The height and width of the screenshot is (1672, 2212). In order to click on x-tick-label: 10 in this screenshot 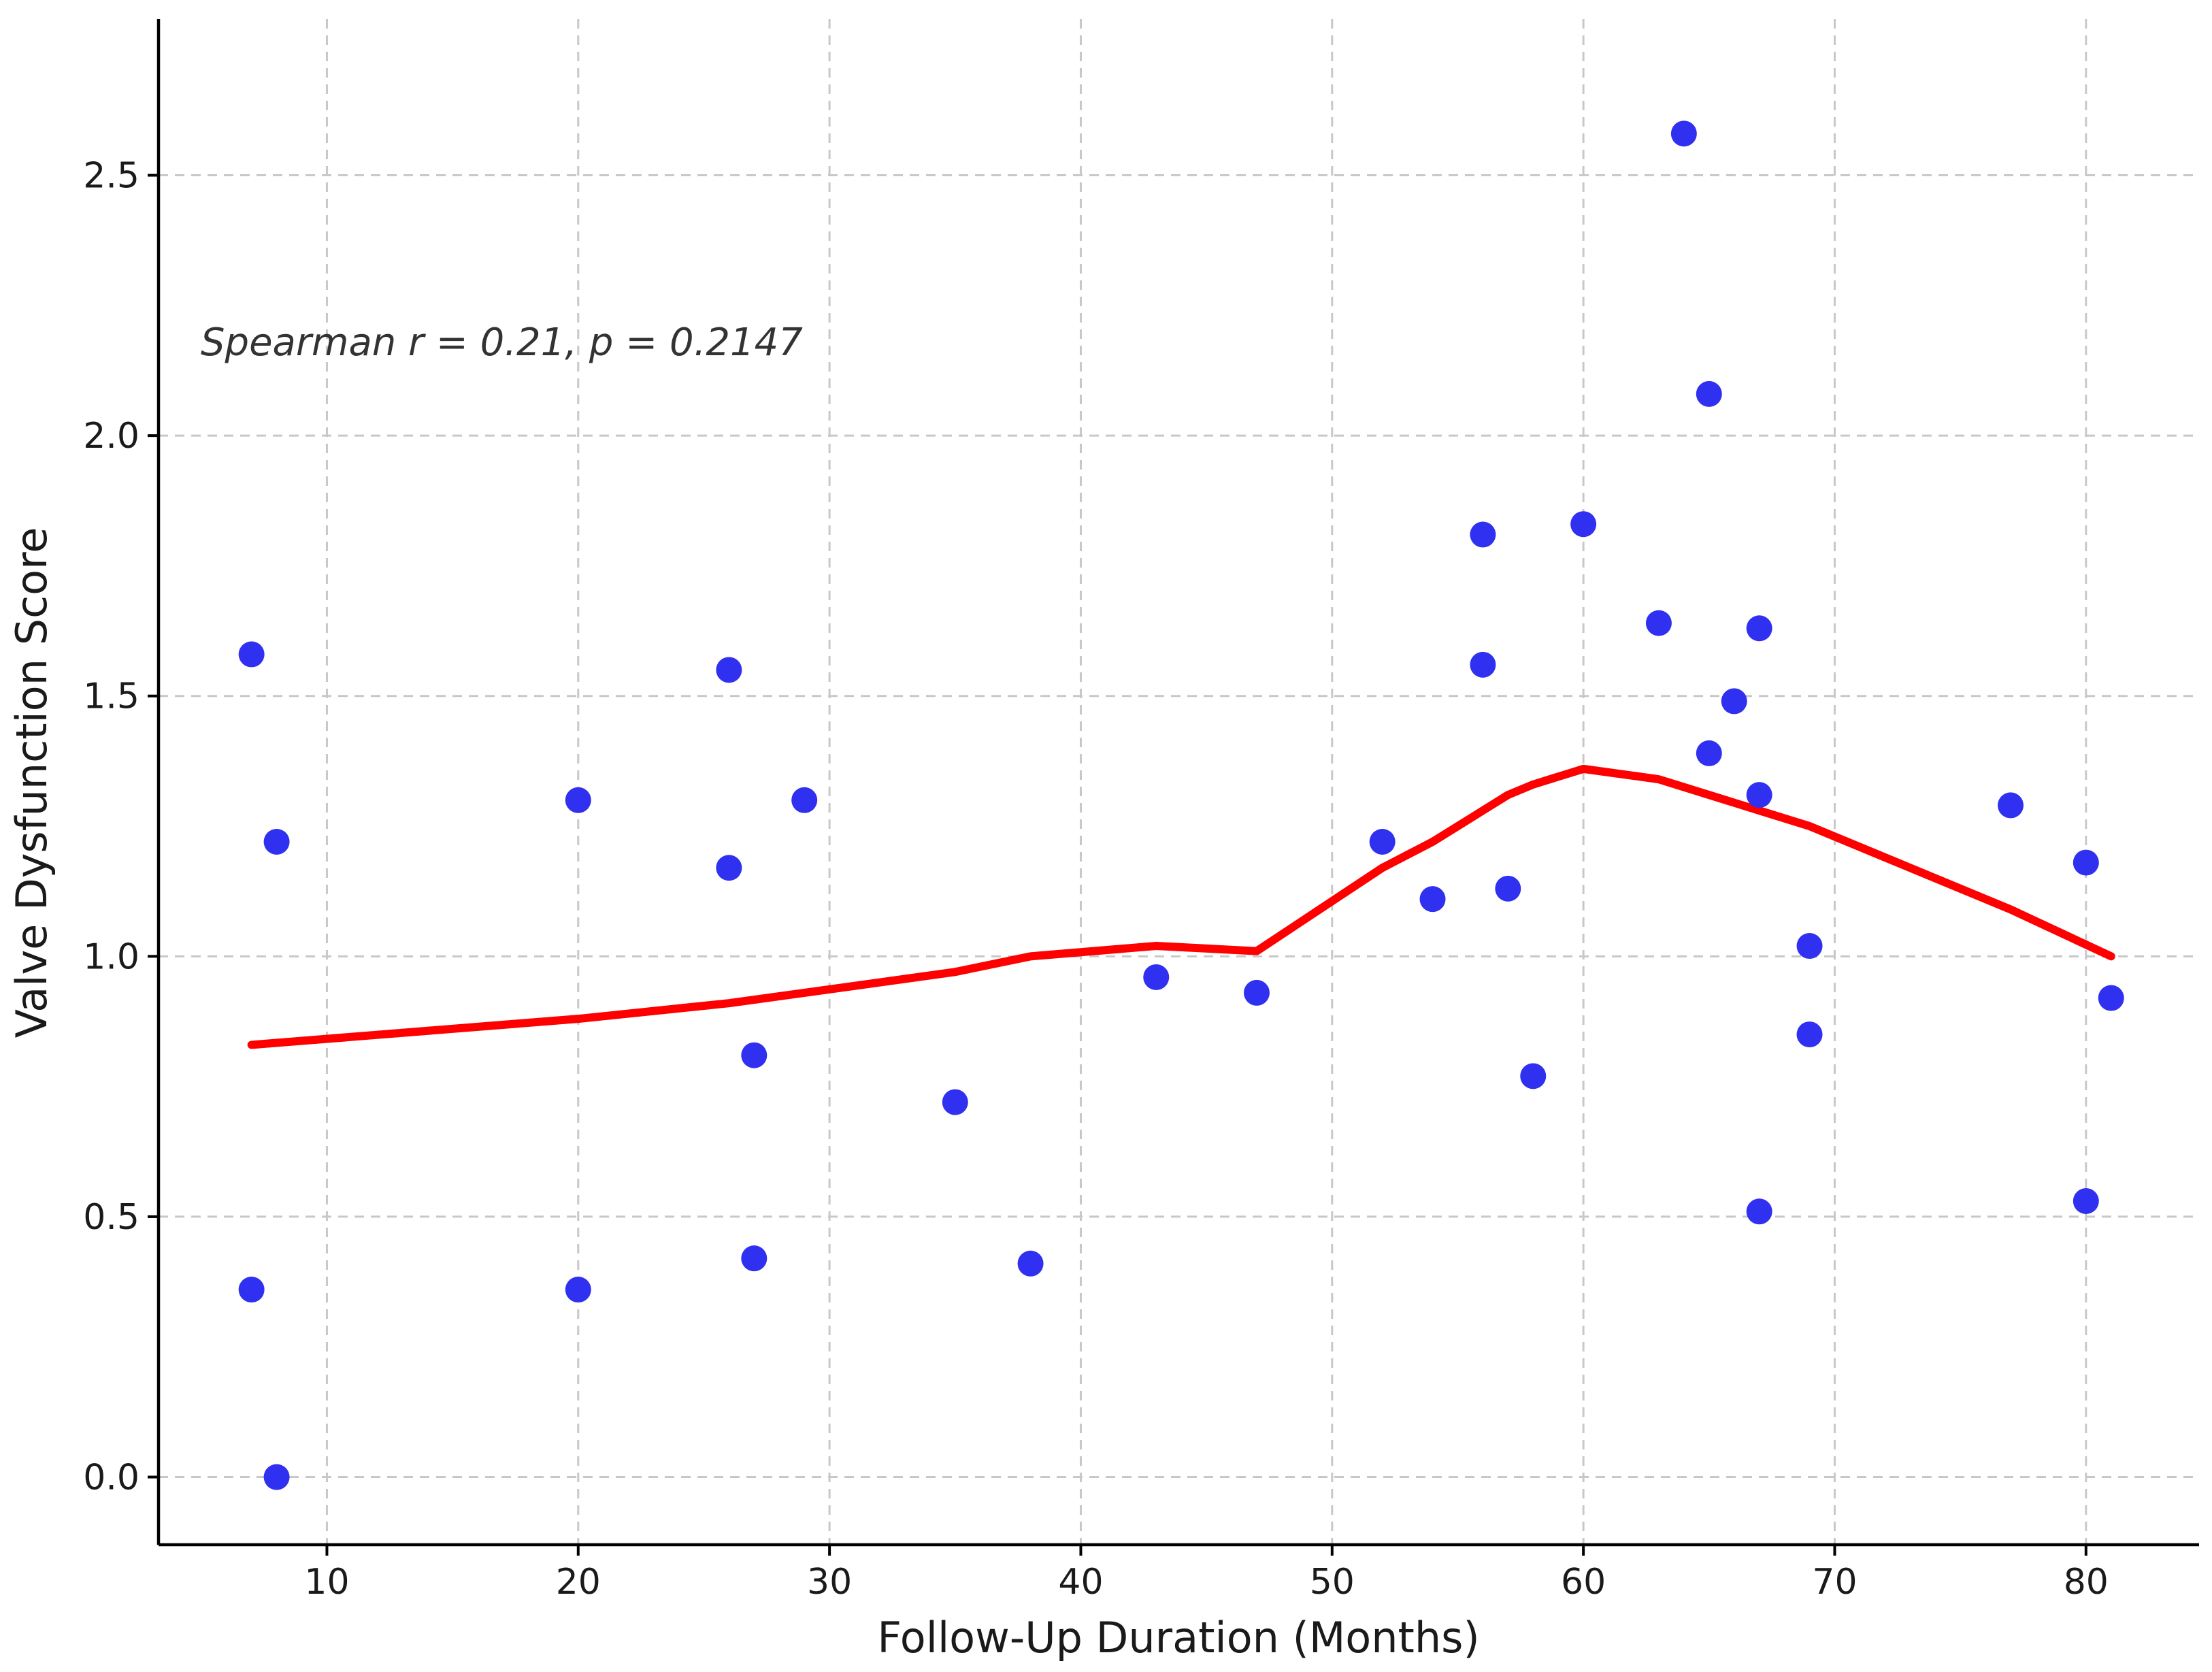, I will do `click(326, 1582)`.